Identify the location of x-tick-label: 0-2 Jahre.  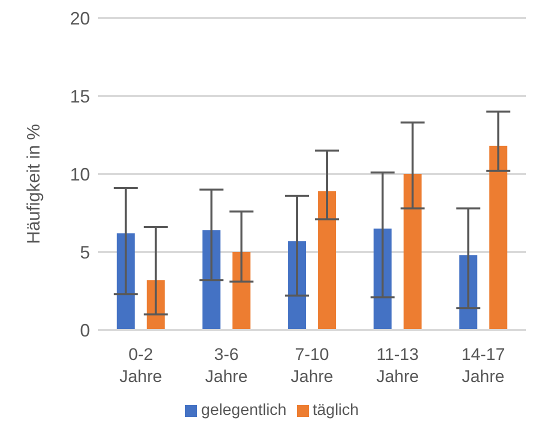
(141, 365).